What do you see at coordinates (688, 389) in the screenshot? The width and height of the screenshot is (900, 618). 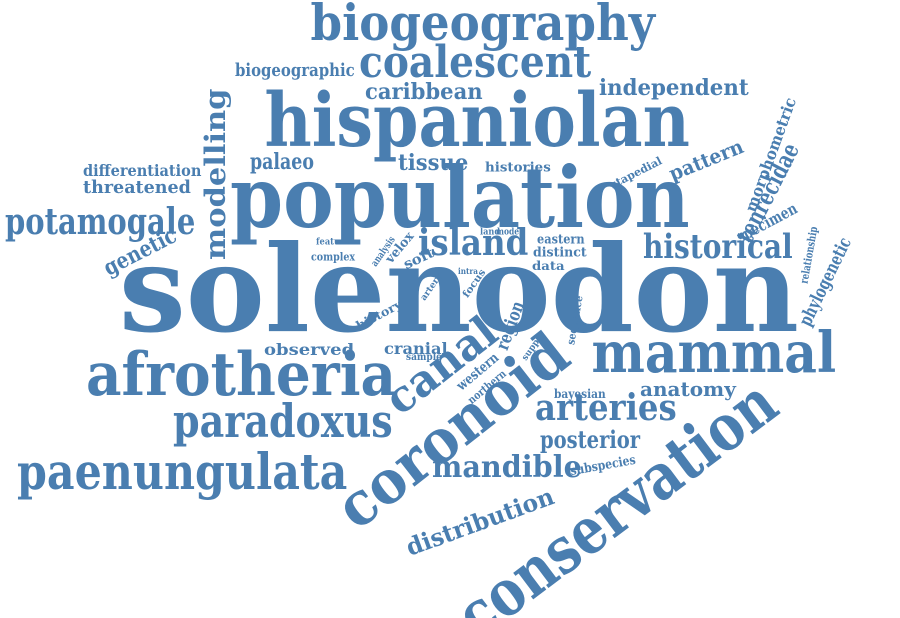 I see `word-anatomy: anatomy` at bounding box center [688, 389].